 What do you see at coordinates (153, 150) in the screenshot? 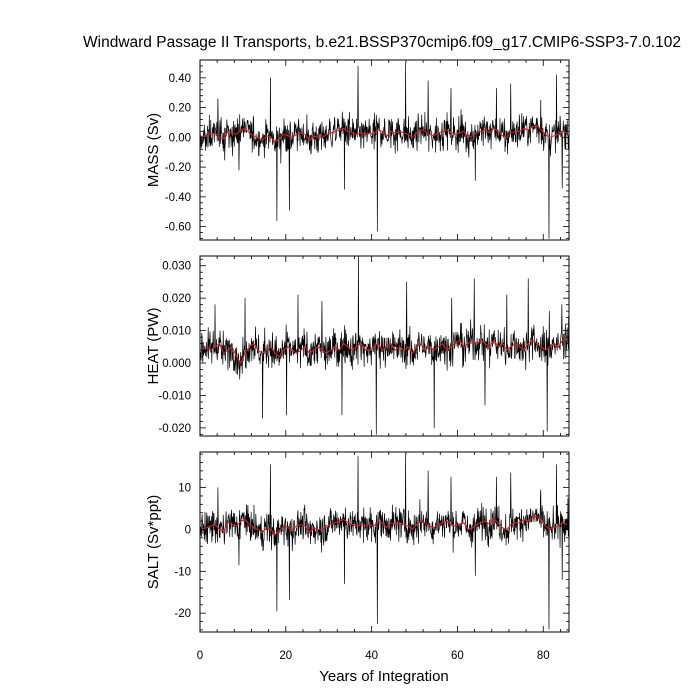
I see `mass-y-axis-label: MASS (Sv)` at bounding box center [153, 150].